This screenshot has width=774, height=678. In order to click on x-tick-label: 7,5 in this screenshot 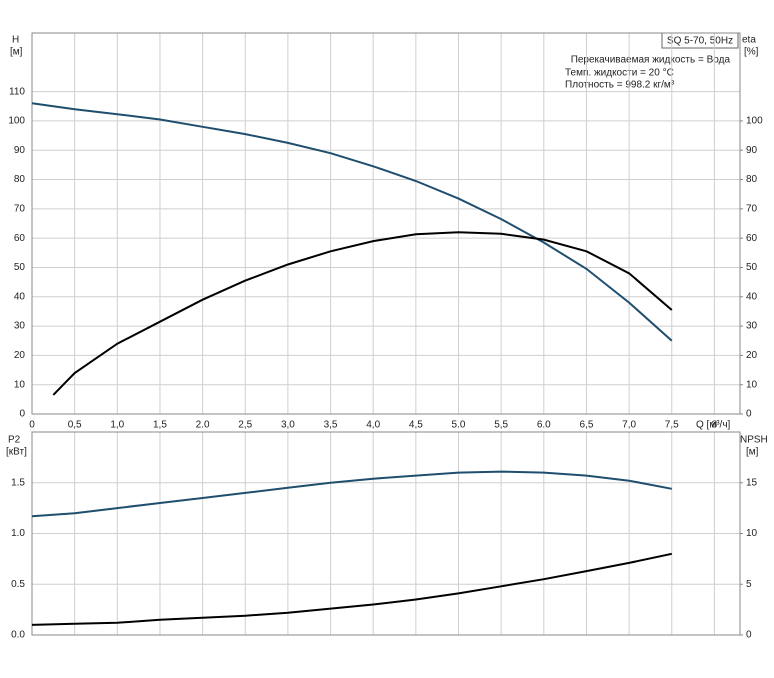, I will do `click(672, 425)`.